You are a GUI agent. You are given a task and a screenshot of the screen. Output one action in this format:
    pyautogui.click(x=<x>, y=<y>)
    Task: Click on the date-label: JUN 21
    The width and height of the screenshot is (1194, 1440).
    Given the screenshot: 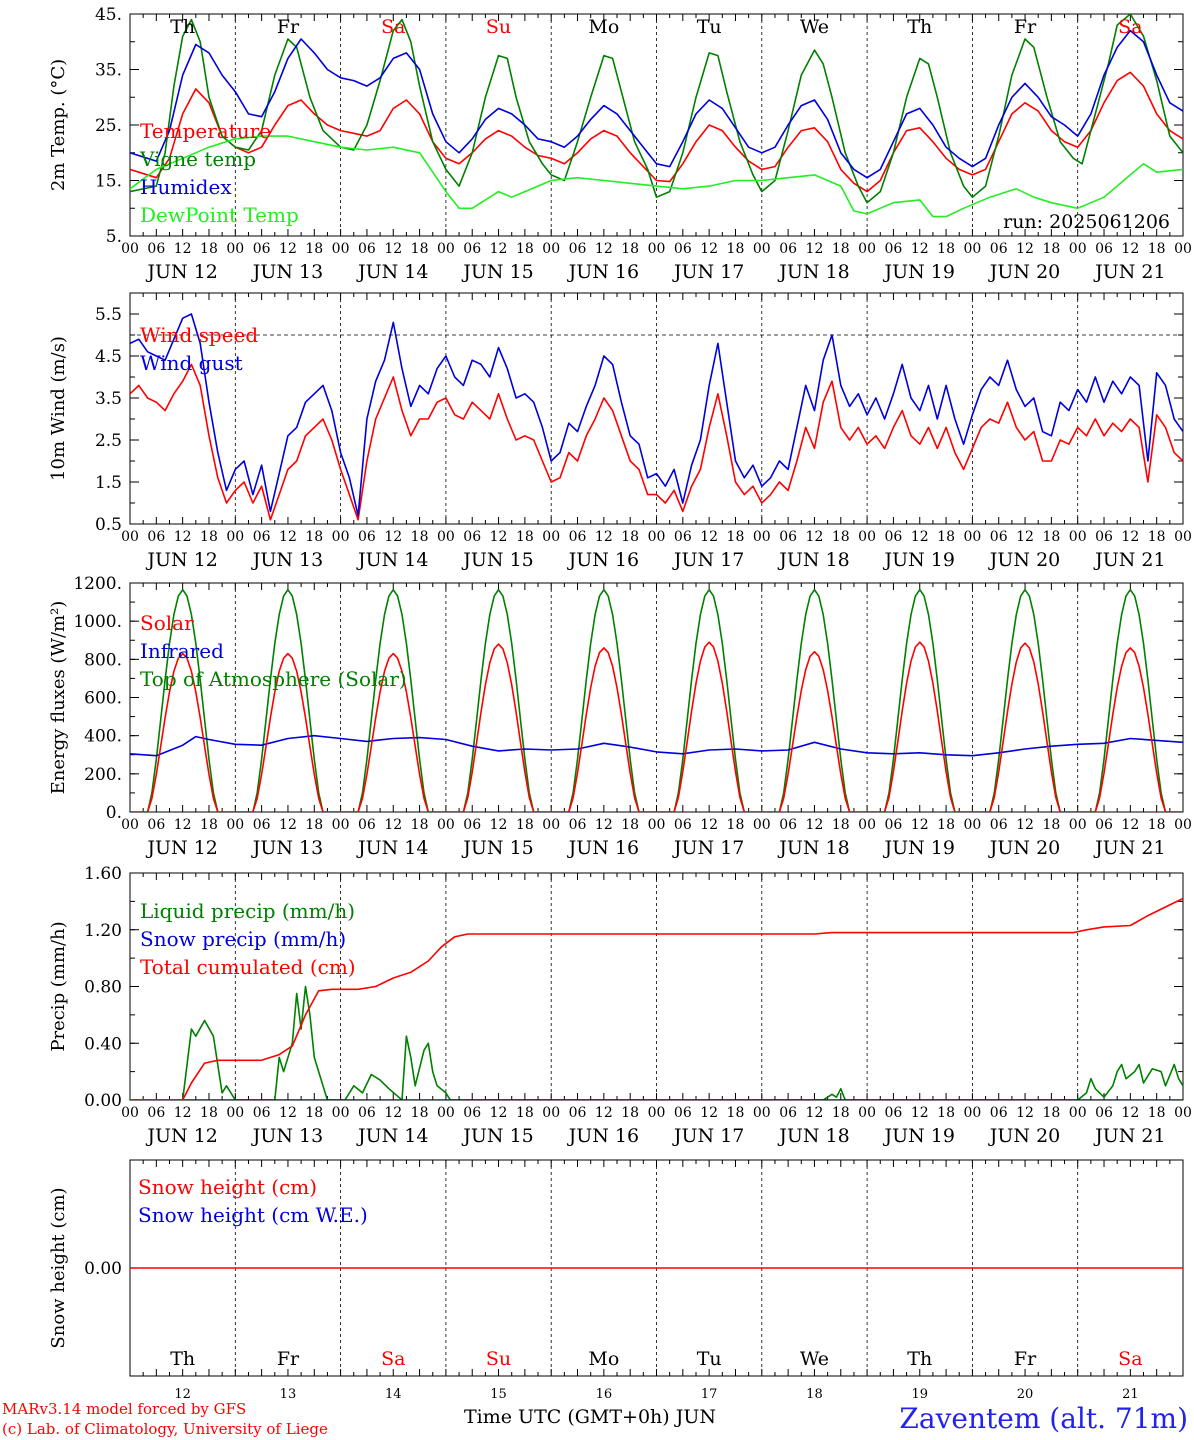 What is the action you would take?
    pyautogui.click(x=1129, y=560)
    